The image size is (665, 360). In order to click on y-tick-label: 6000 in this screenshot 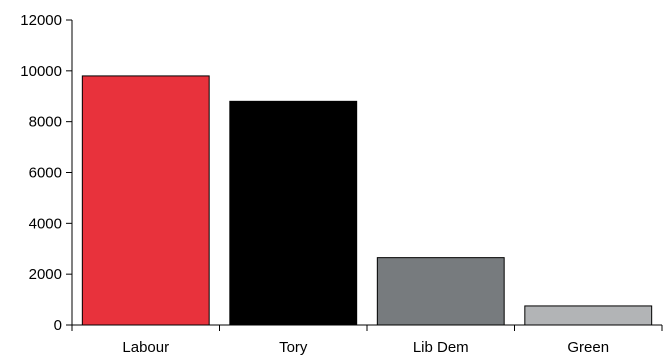, I will do `click(45, 173)`.